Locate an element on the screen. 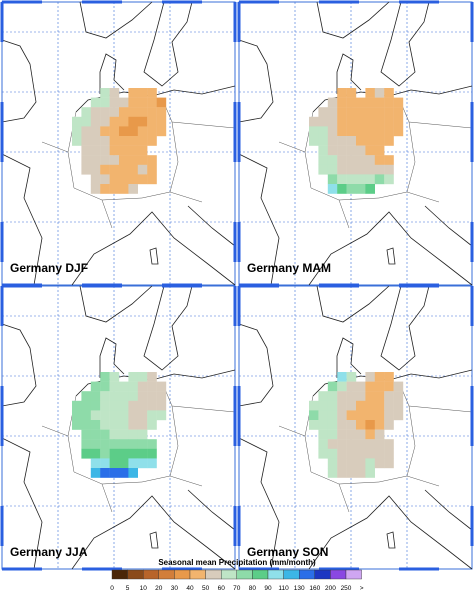  panel-label: Germany JJA is located at coordinates (49, 552).